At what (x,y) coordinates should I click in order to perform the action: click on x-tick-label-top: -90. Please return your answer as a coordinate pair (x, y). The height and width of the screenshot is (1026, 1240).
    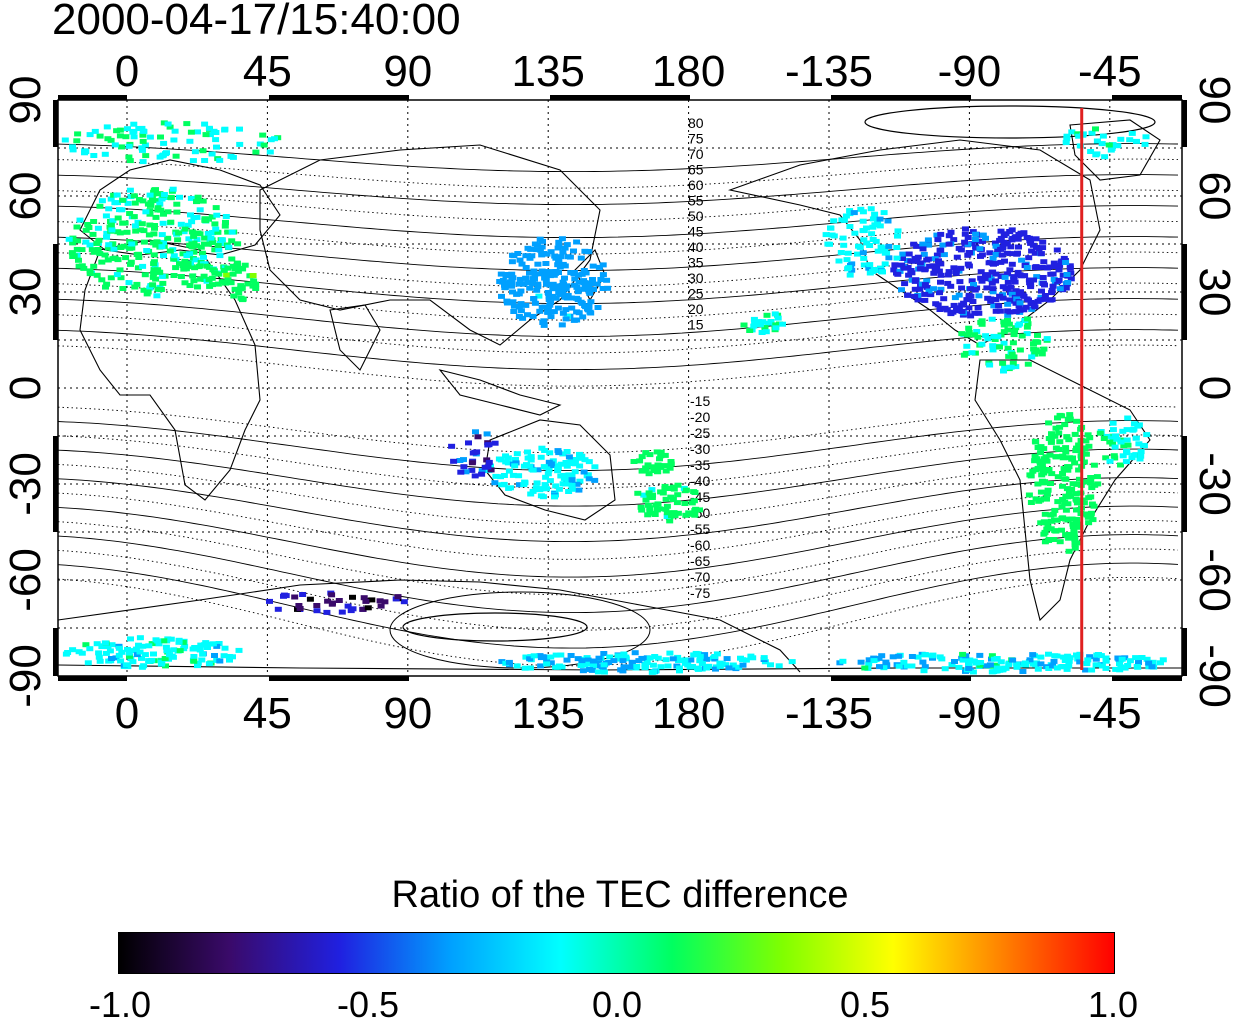
    Looking at the image, I should click on (970, 71).